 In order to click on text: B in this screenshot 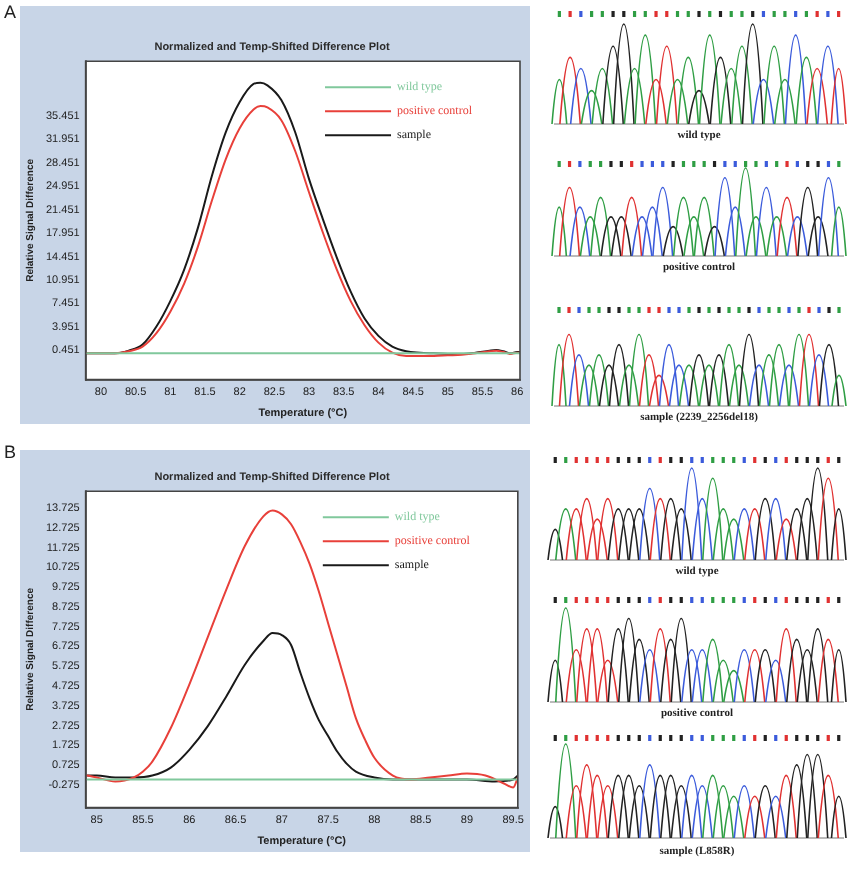, I will do `click(10, 452)`.